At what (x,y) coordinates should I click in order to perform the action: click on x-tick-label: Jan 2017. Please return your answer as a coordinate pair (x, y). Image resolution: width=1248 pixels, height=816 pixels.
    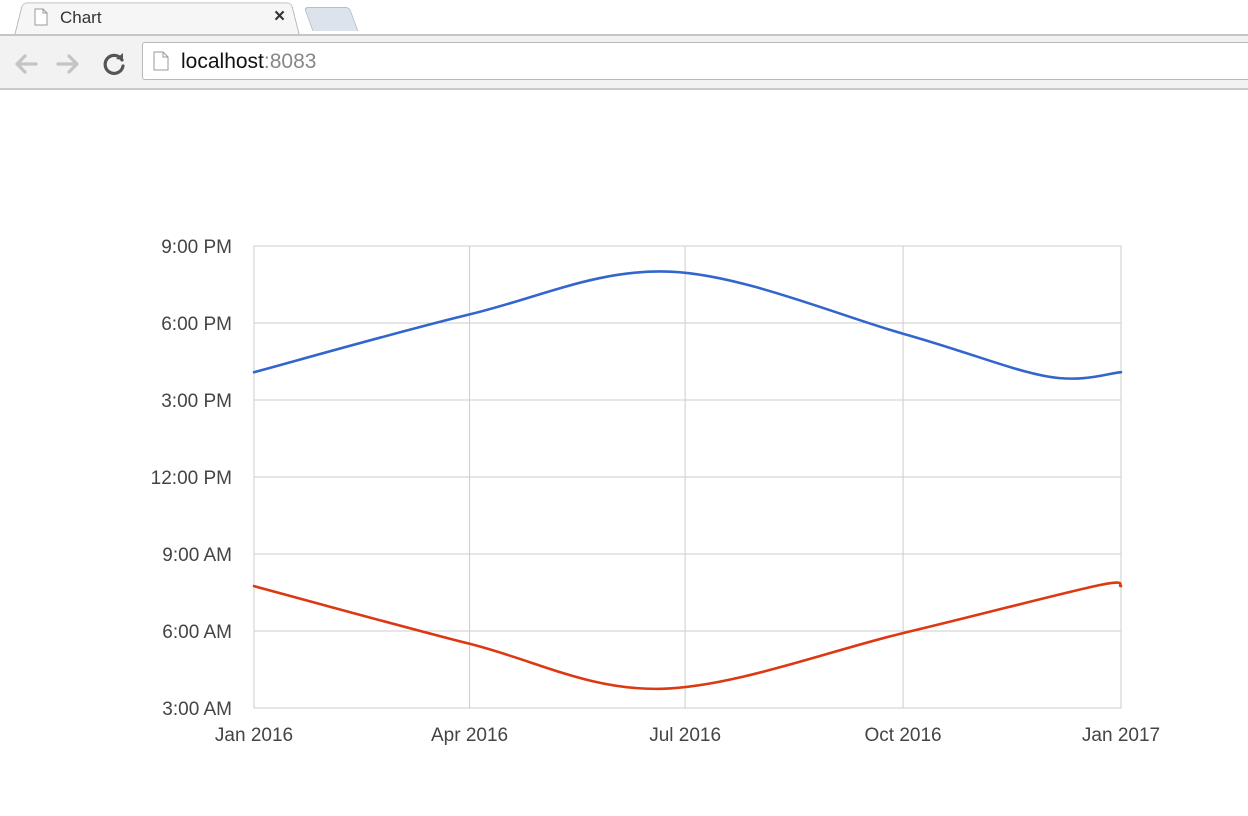
    Looking at the image, I should click on (1121, 735).